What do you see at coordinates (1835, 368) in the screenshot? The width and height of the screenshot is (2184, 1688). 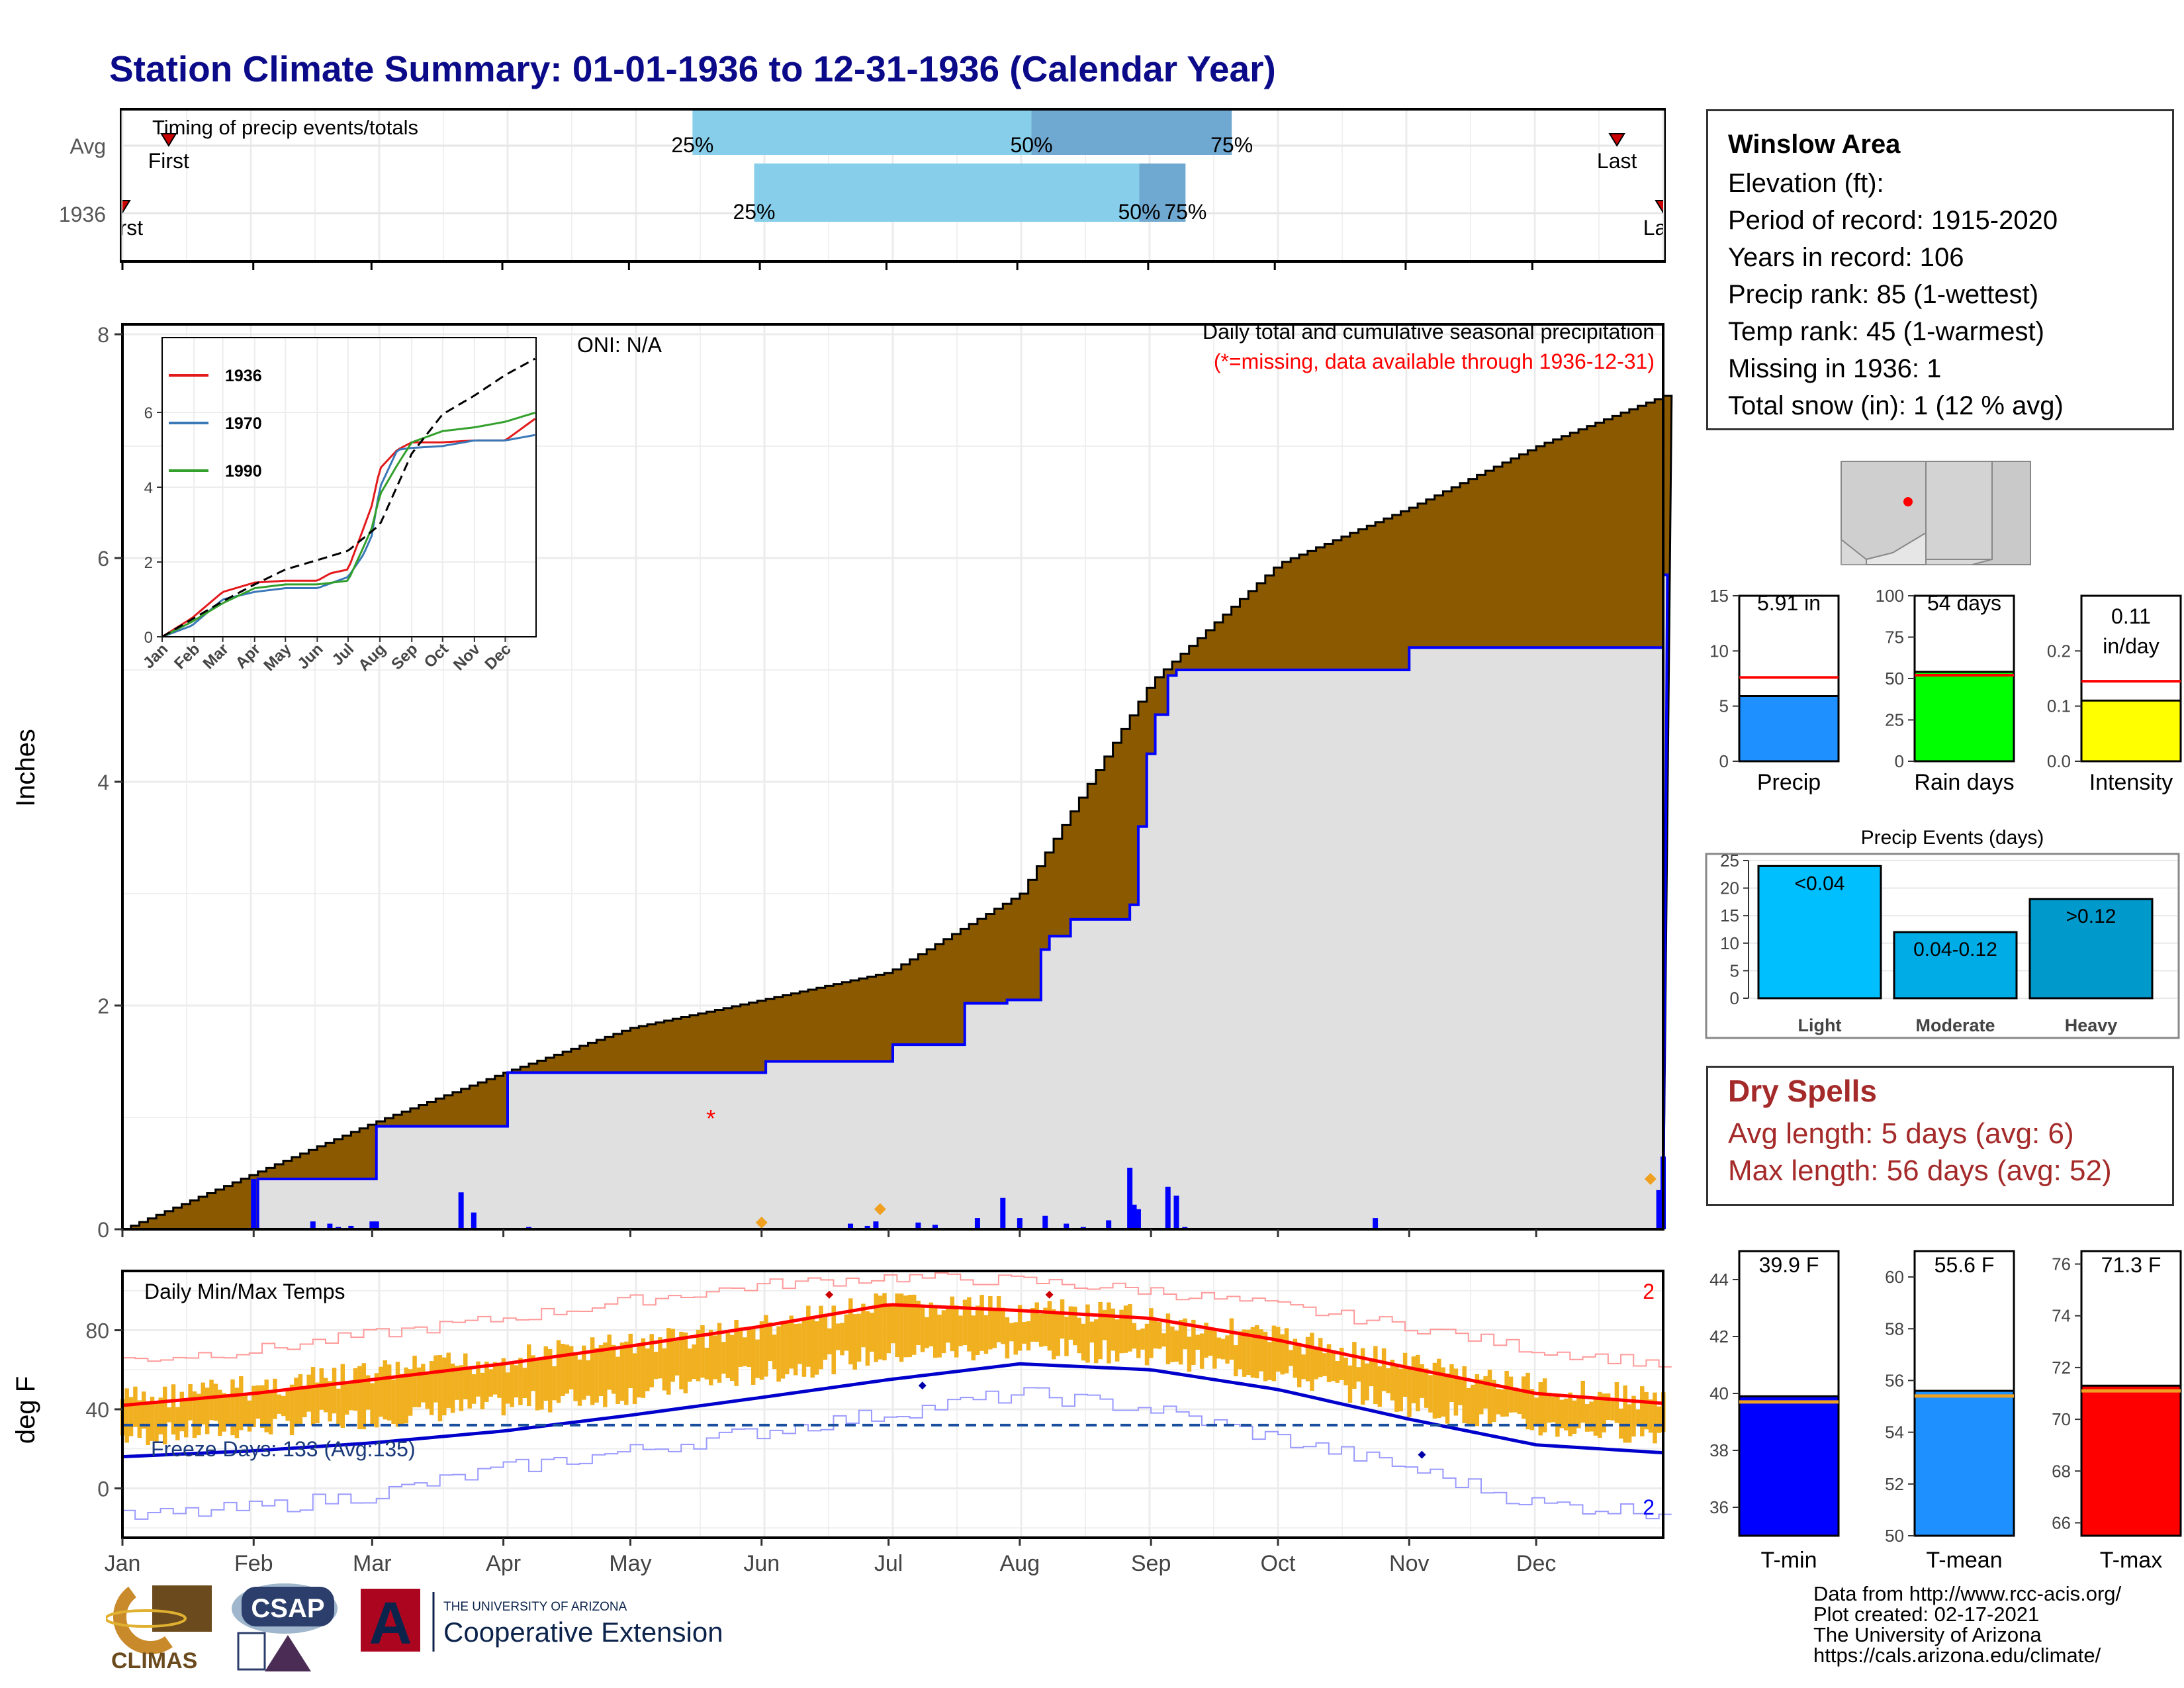 I see `station-missing: Missing in 1936: 1` at bounding box center [1835, 368].